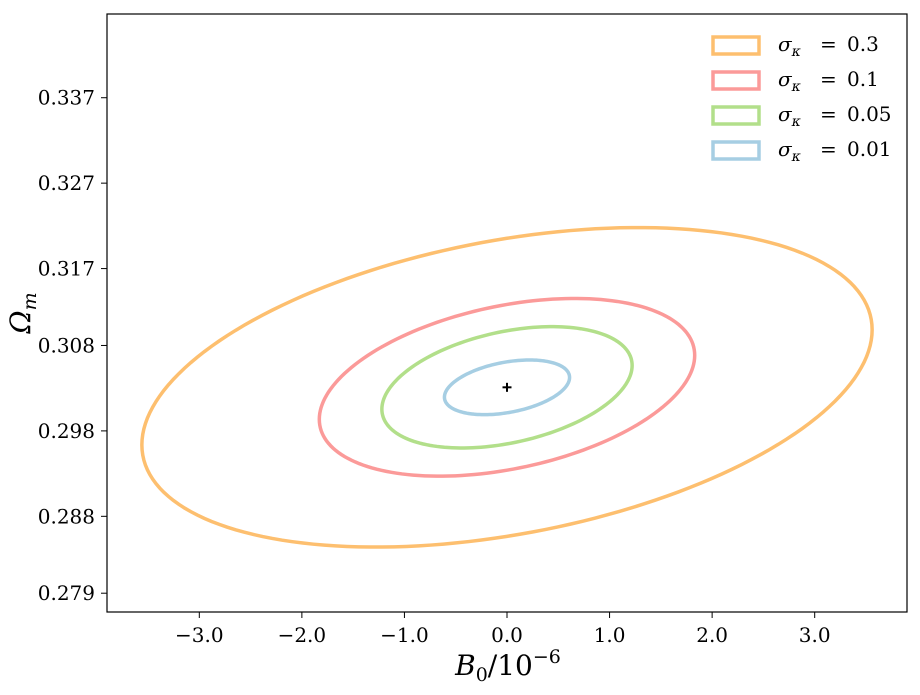  What do you see at coordinates (22, 313) in the screenshot?
I see `y-axis-label: Ωm` at bounding box center [22, 313].